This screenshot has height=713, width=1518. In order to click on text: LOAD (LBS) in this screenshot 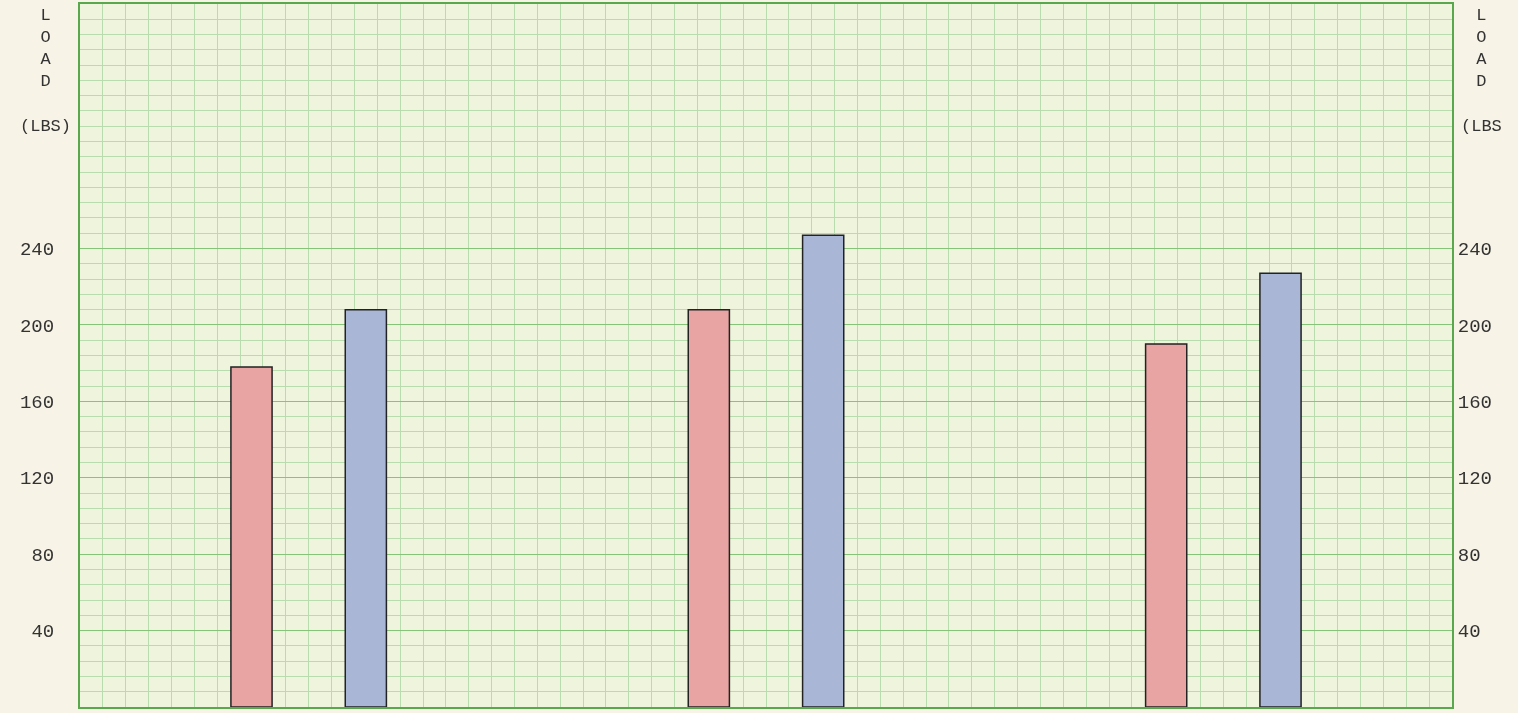, I will do `click(46, 71)`.